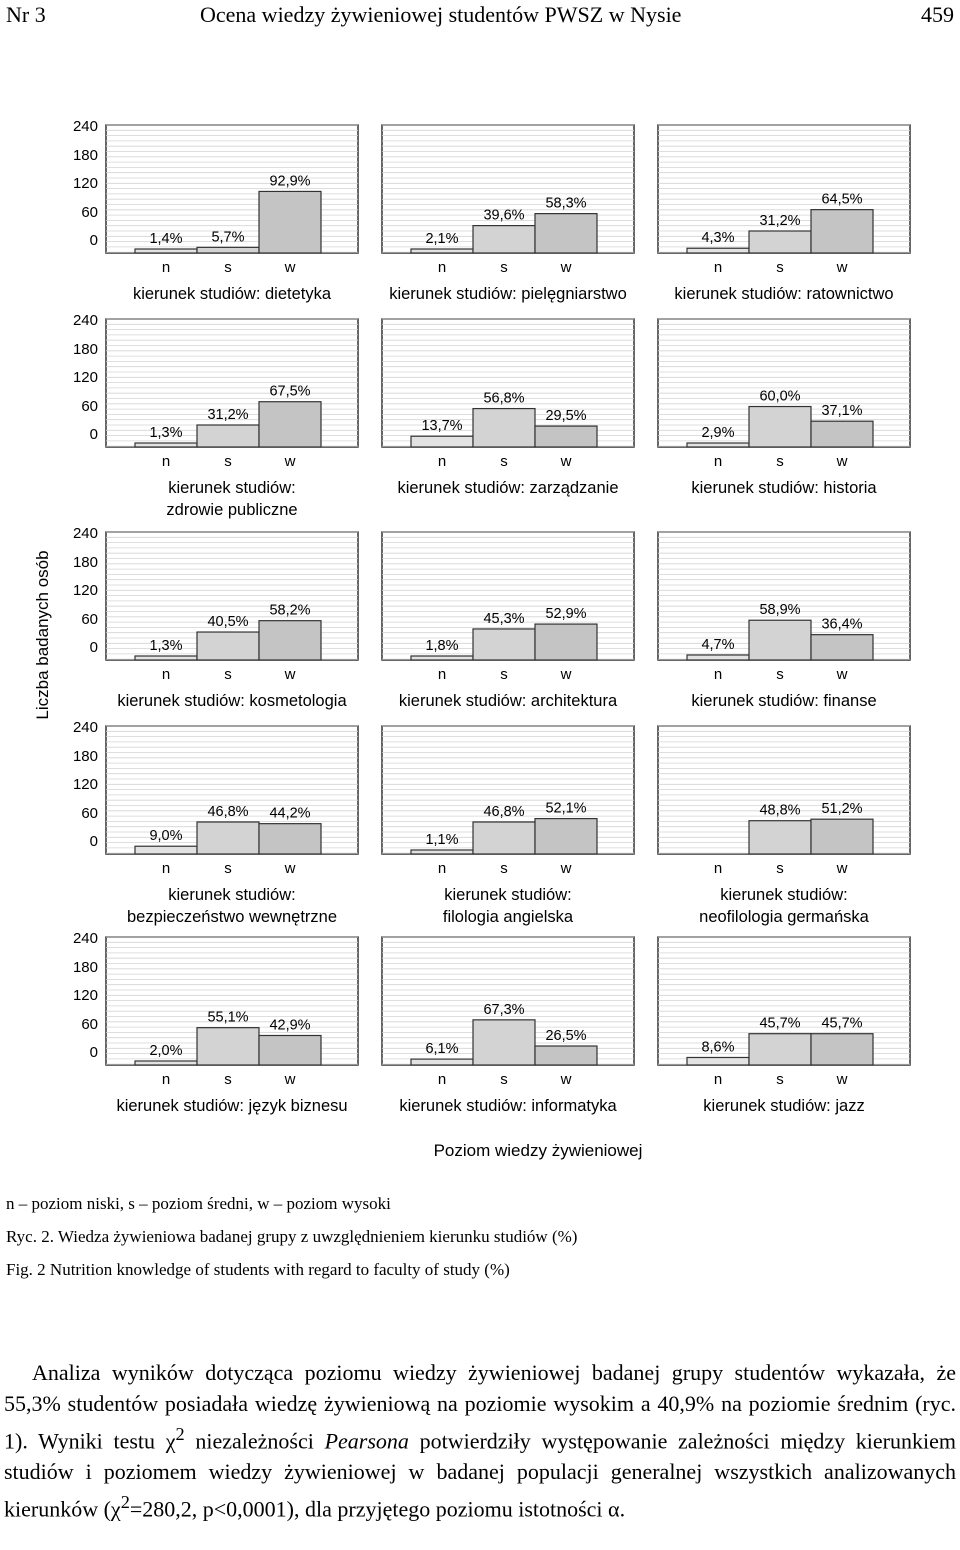 The height and width of the screenshot is (1550, 960). Describe the element at coordinates (503, 399) in the screenshot. I see `data-label: 56,8%` at that location.